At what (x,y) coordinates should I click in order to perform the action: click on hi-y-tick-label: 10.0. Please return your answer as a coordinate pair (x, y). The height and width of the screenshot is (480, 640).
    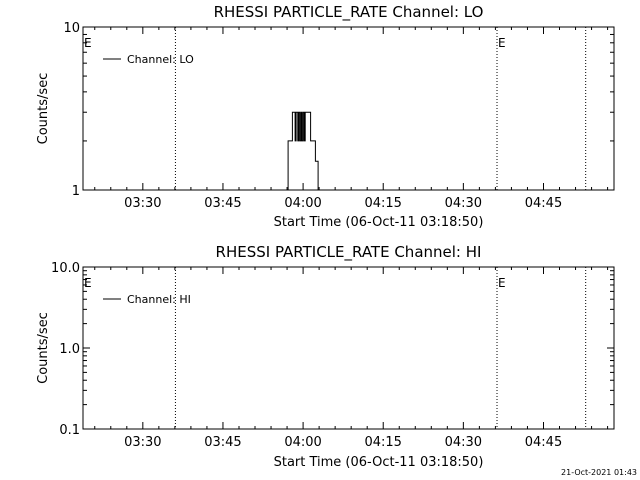
    Looking at the image, I should click on (65, 268).